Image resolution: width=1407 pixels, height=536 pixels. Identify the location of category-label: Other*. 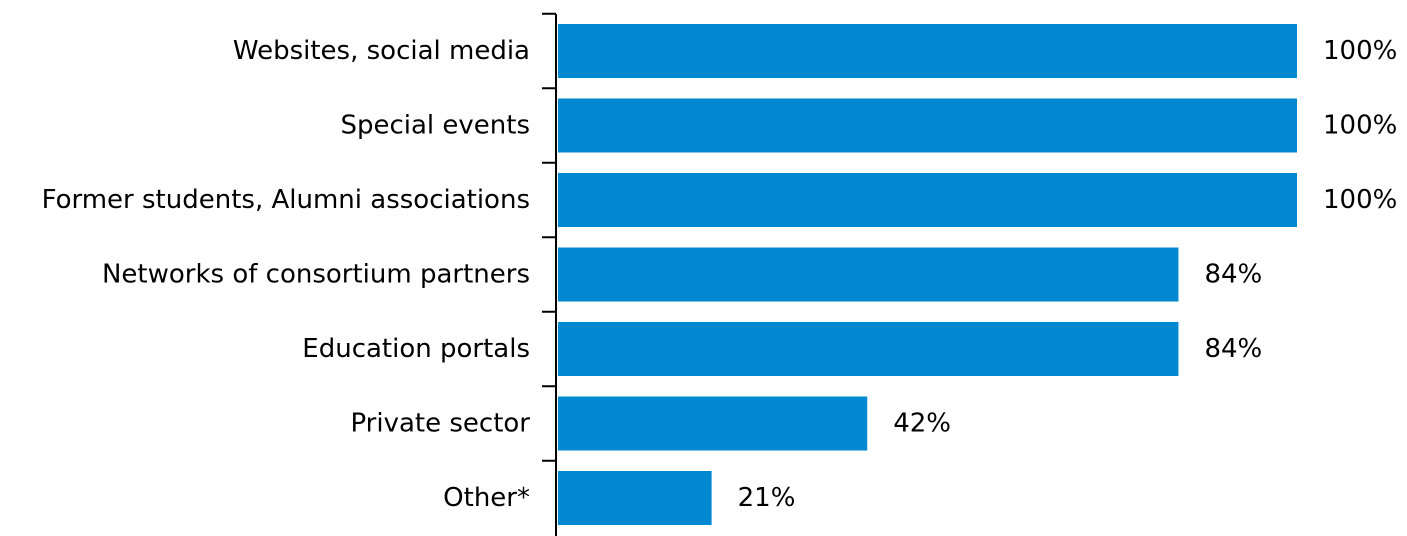
(486, 498).